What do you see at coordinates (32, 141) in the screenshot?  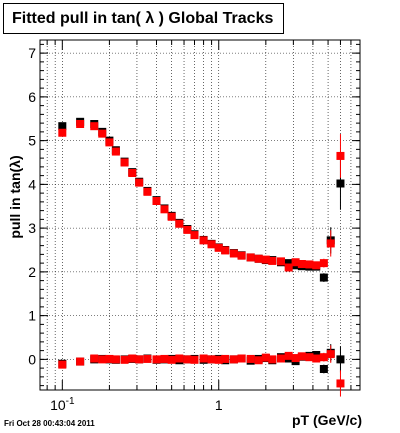 I see `y-tick-label: 5` at bounding box center [32, 141].